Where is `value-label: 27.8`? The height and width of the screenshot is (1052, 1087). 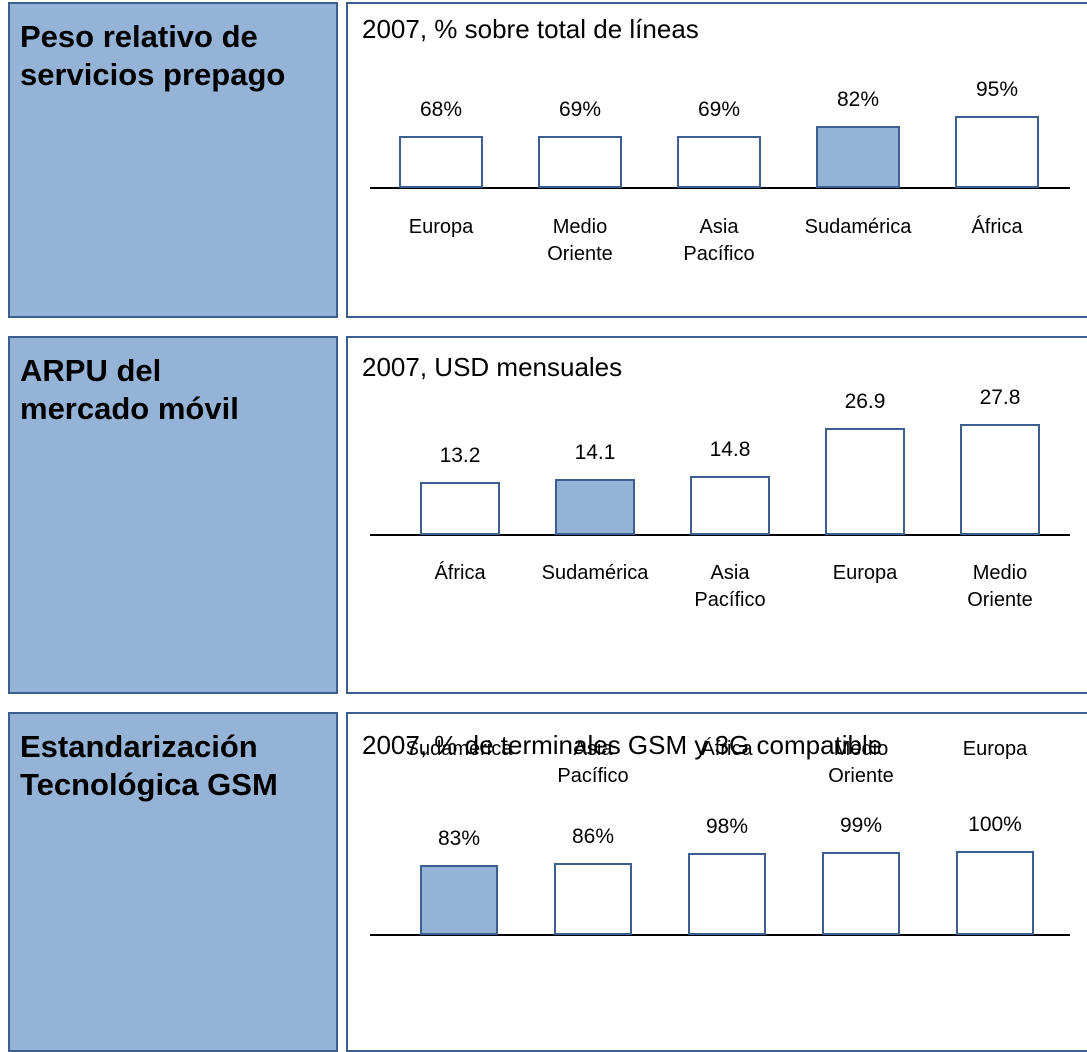
value-label: 27.8 is located at coordinates (1000, 398).